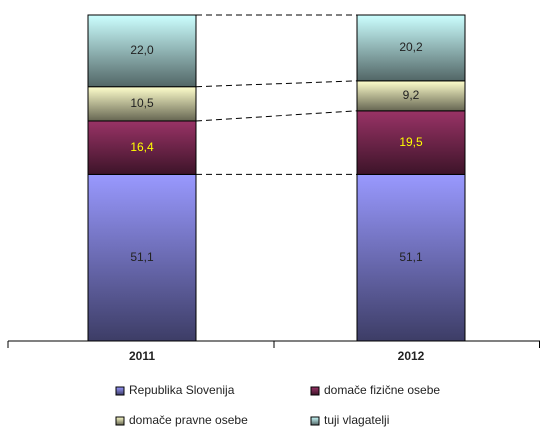 Image resolution: width=540 pixels, height=429 pixels. What do you see at coordinates (411, 356) in the screenshot?
I see `x-tick-label: 2012` at bounding box center [411, 356].